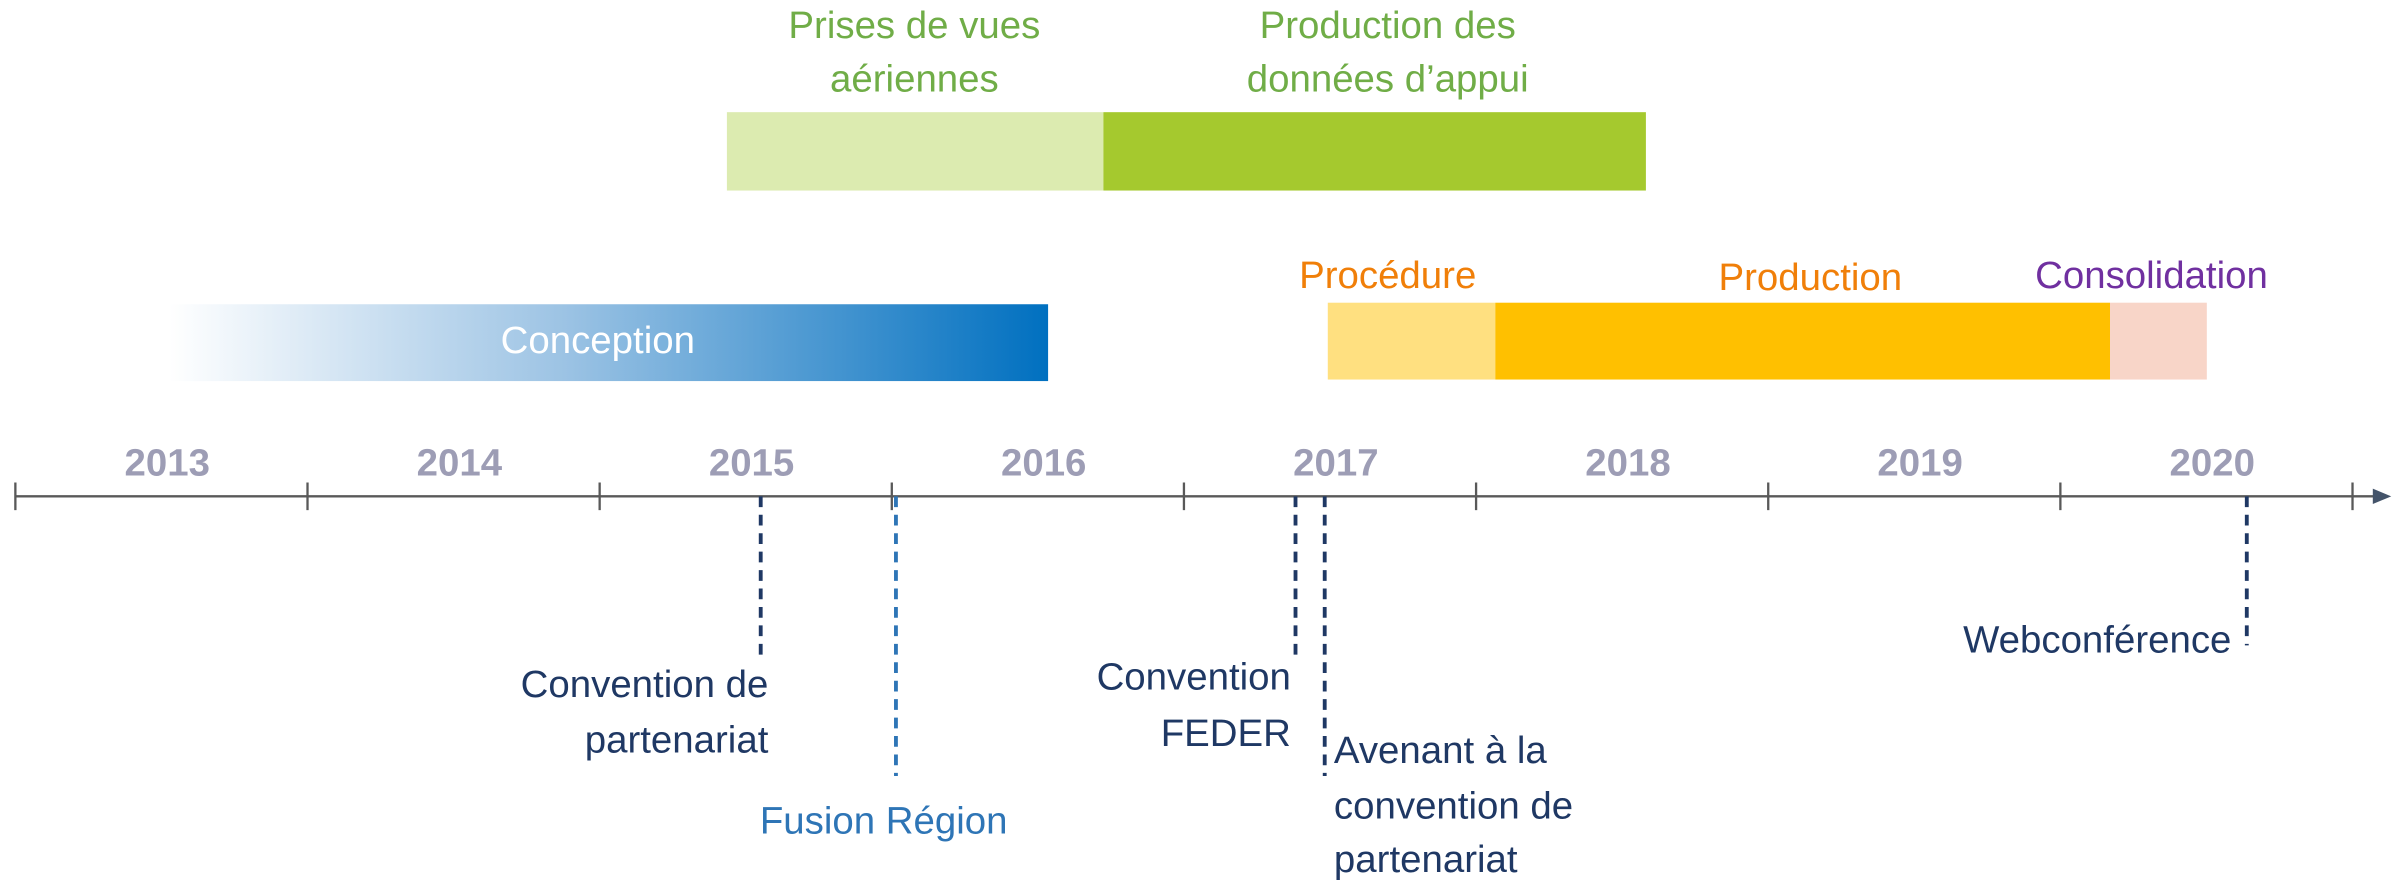 The height and width of the screenshot is (882, 2402). What do you see at coordinates (645, 684) in the screenshot?
I see `milestone-label: Convention de` at bounding box center [645, 684].